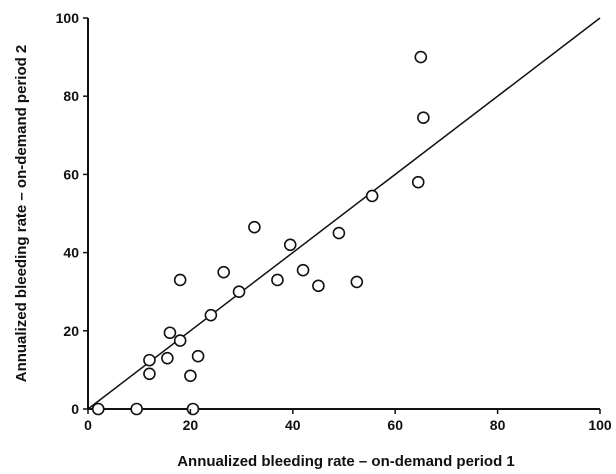  I want to click on x-tick-label: 80, so click(498, 425).